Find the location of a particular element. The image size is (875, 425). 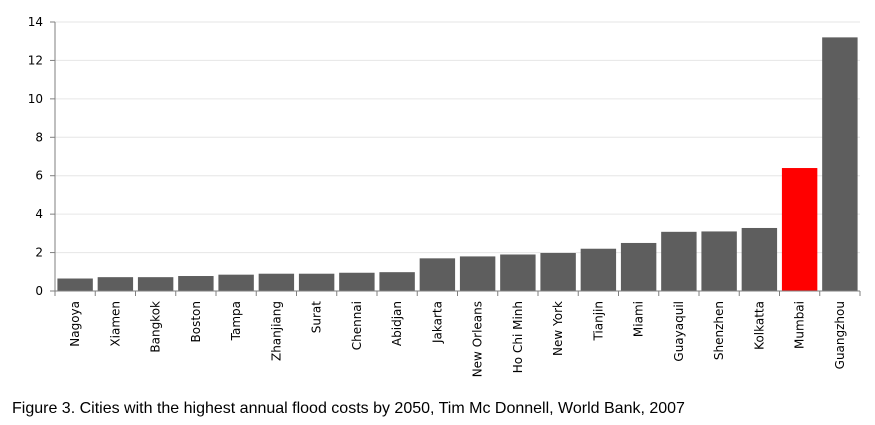

bar-mumbai is located at coordinates (799, 229).